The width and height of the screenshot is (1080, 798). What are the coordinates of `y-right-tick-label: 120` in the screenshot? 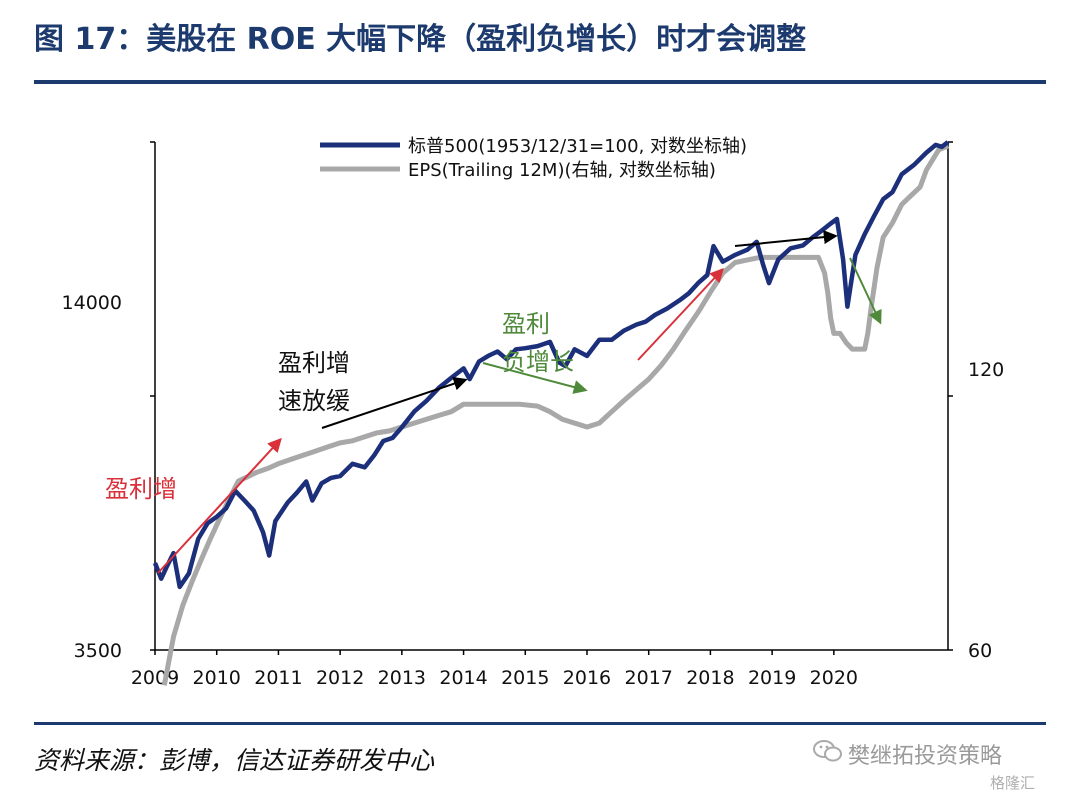 It's located at (986, 370).